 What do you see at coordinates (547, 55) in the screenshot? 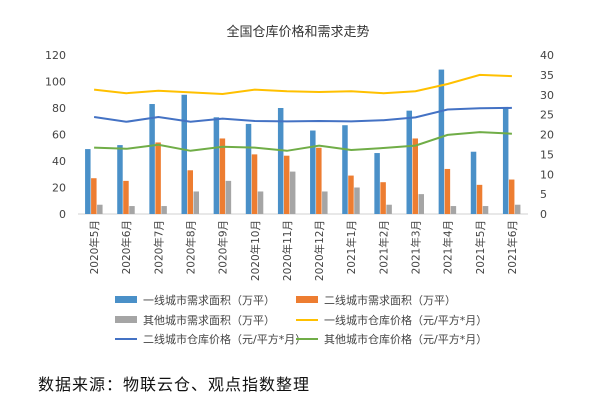
I see `y-right-tick-label: 40` at bounding box center [547, 55].